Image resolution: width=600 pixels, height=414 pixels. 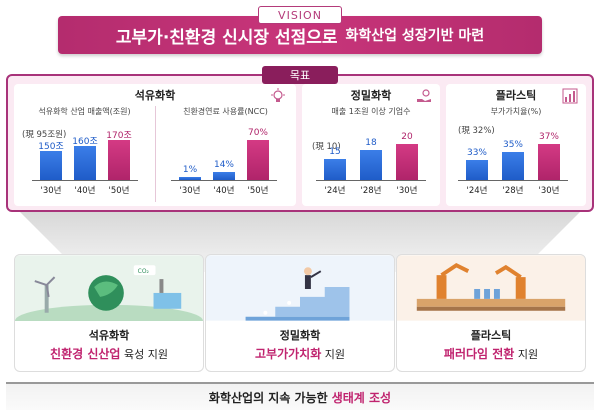 What do you see at coordinates (516, 111) in the screenshot?
I see `panel-subtitle: 부가가치율(%)` at bounding box center [516, 111].